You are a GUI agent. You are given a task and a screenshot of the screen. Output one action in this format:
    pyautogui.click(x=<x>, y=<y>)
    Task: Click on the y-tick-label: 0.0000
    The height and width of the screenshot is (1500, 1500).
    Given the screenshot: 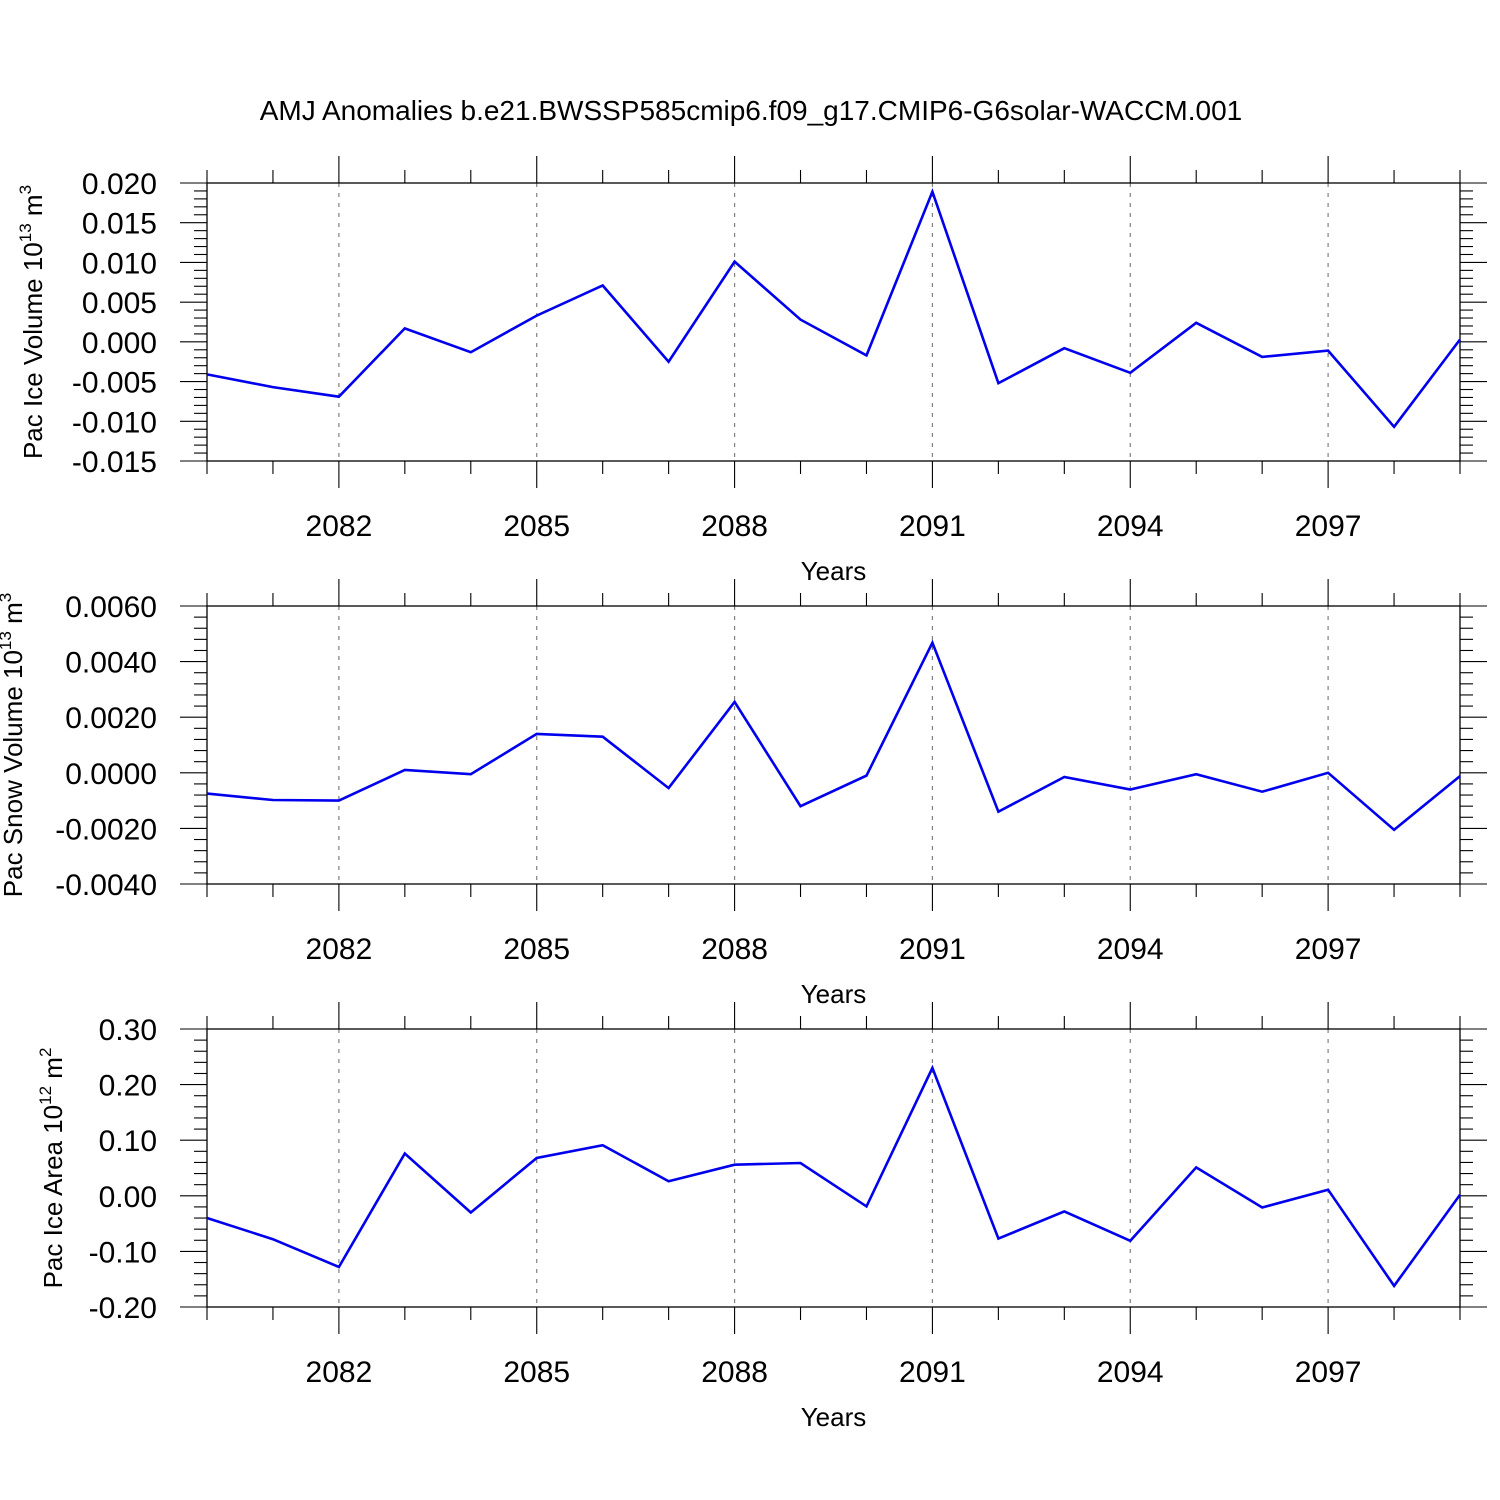 What is the action you would take?
    pyautogui.click(x=111, y=774)
    